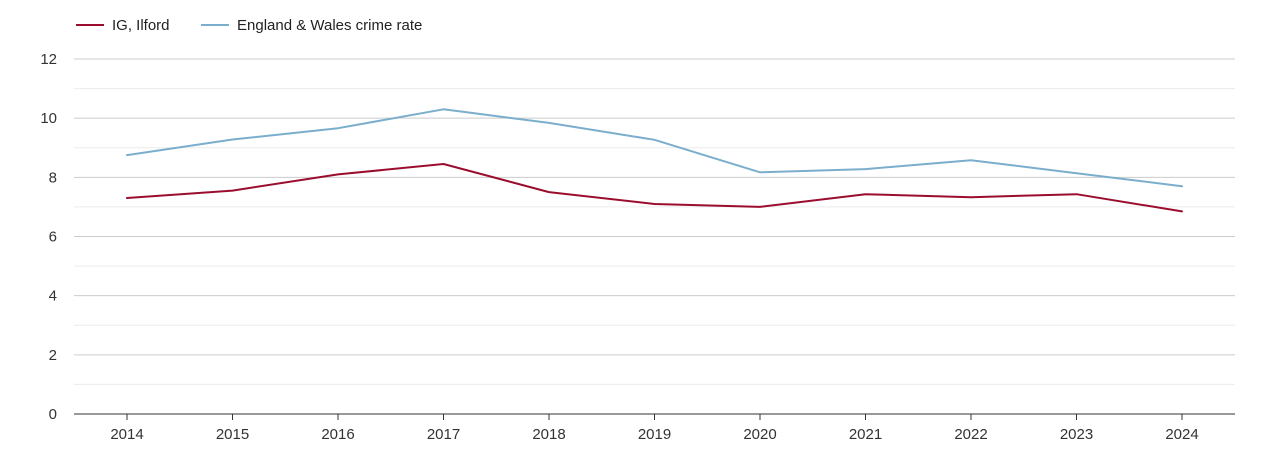 Image resolution: width=1270 pixels, height=450 pixels. Describe the element at coordinates (654, 434) in the screenshot. I see `x-tick-label-2019: 2019` at that location.